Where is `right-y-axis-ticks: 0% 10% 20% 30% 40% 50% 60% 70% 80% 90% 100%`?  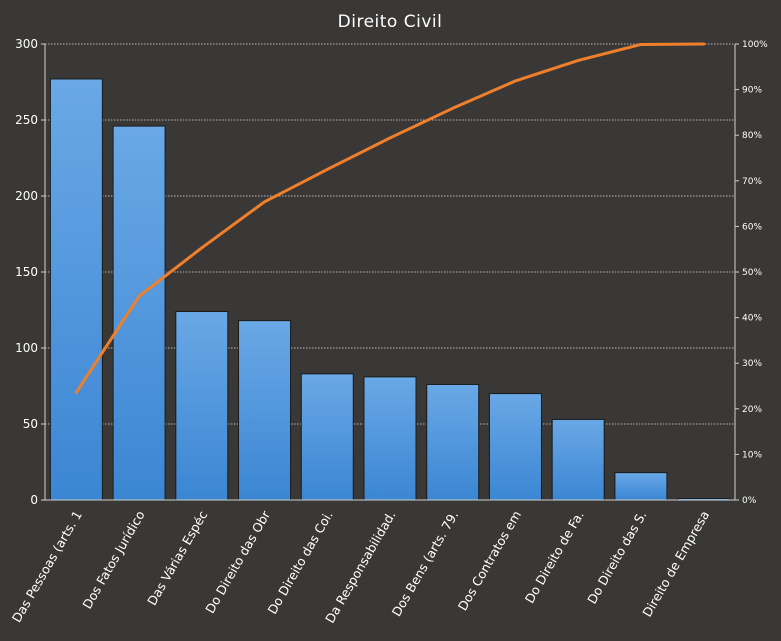 right-y-axis-ticks: 0% 10% 20% 30% 40% 50% 60% 70% 80% 90% 100% is located at coordinates (755, 273).